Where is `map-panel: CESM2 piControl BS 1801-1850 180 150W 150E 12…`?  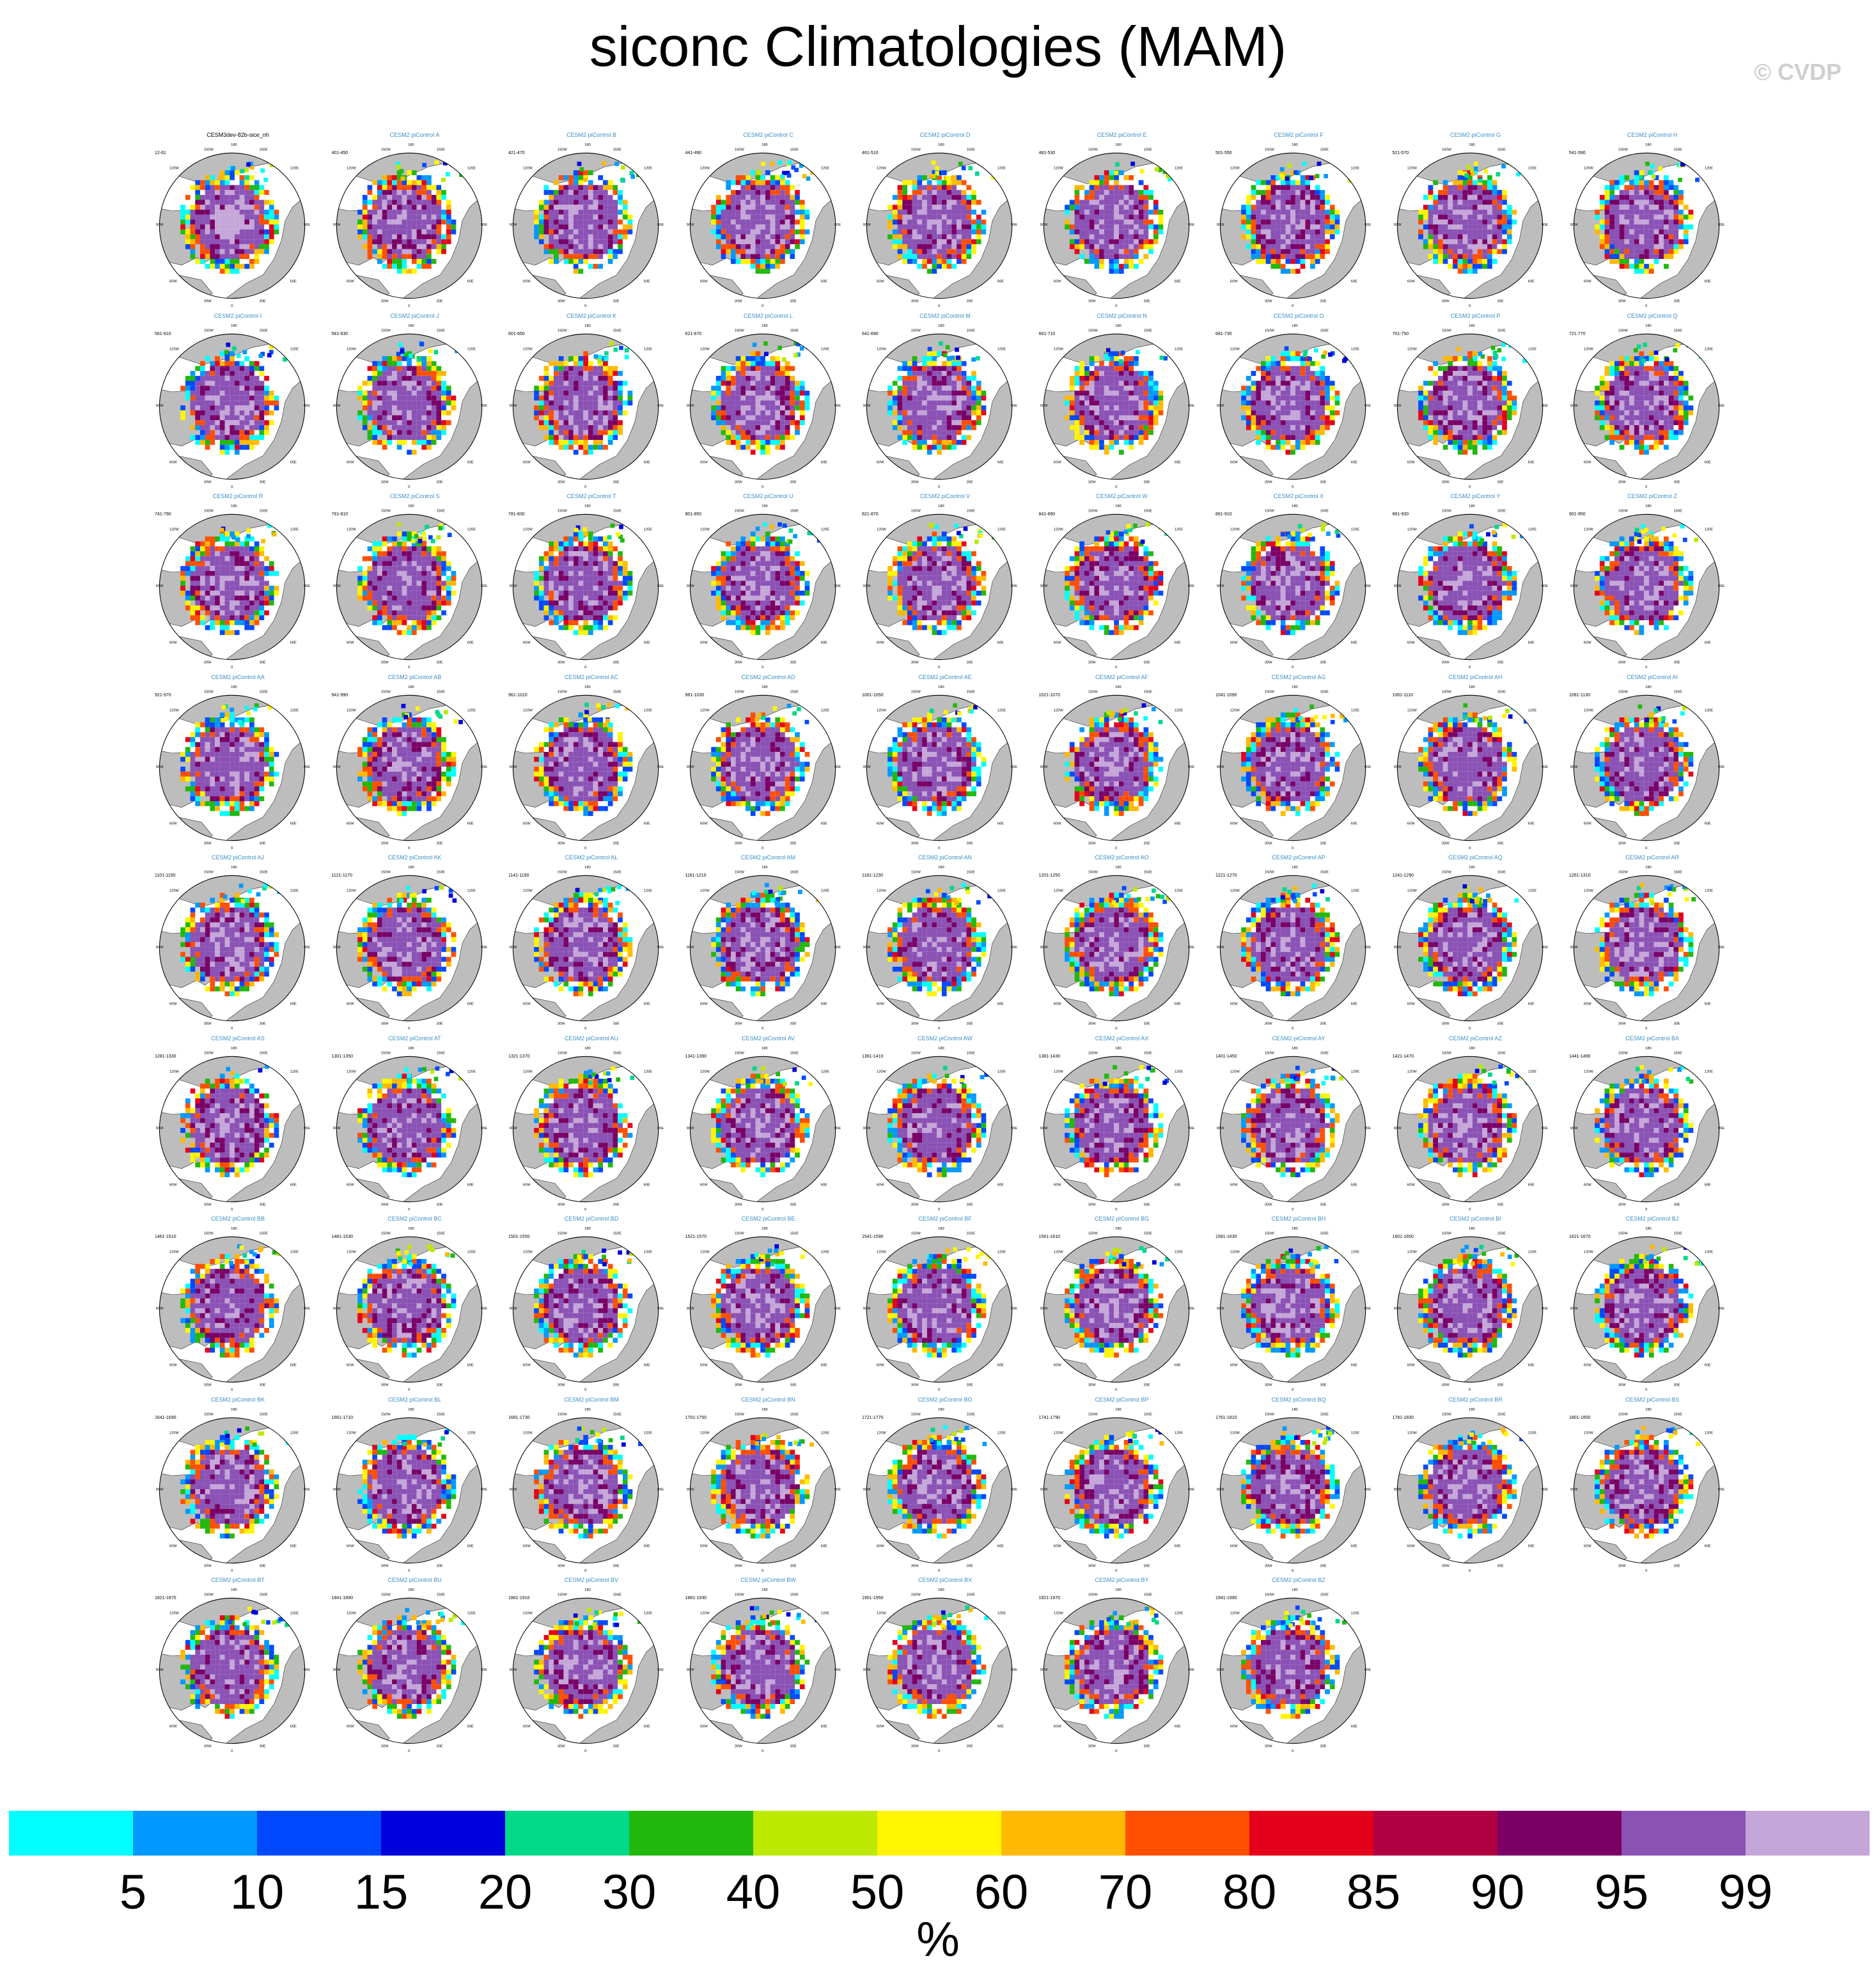 map-panel: CESM2 piControl BS 1801-1850 180 150W 150E 12… is located at coordinates (1652, 1487).